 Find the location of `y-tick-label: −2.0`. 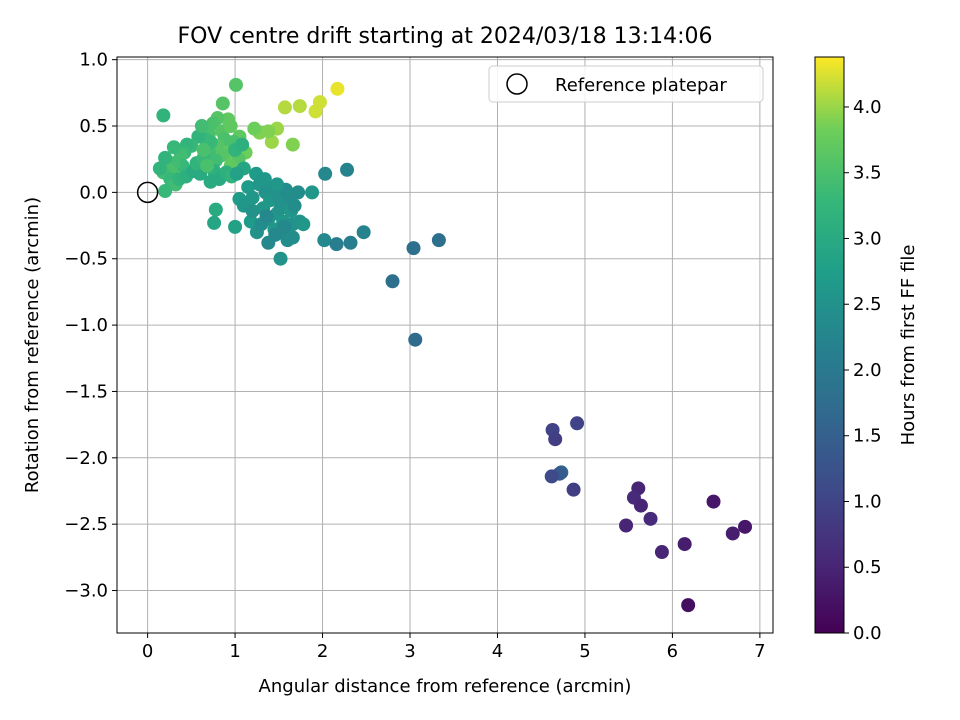

y-tick-label: −2.0 is located at coordinates (86, 458).